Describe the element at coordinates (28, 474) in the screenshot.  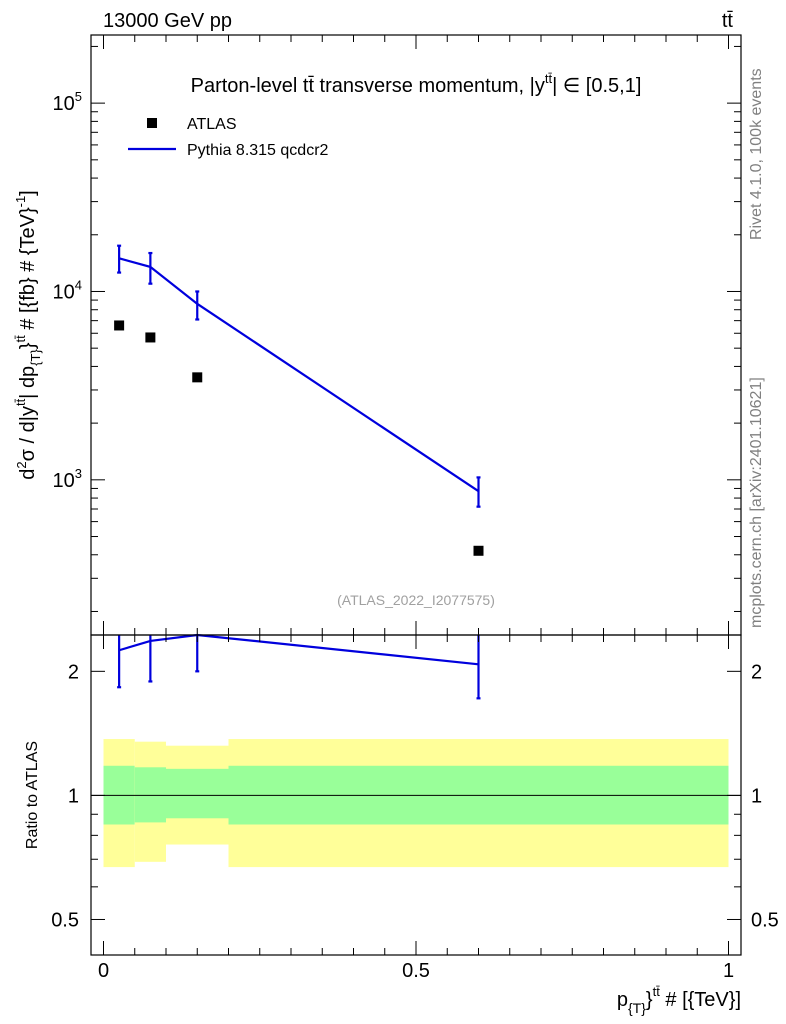
I see `yl-0: d` at that location.